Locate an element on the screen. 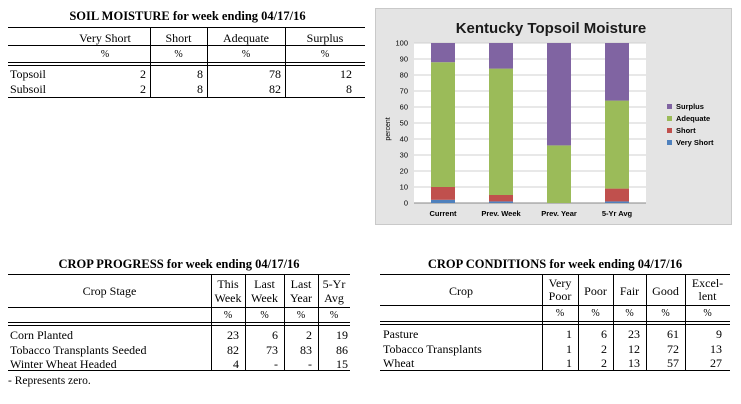 This screenshot has width=741, height=404. x-tick-label: 5-Yr Avg is located at coordinates (617, 213).